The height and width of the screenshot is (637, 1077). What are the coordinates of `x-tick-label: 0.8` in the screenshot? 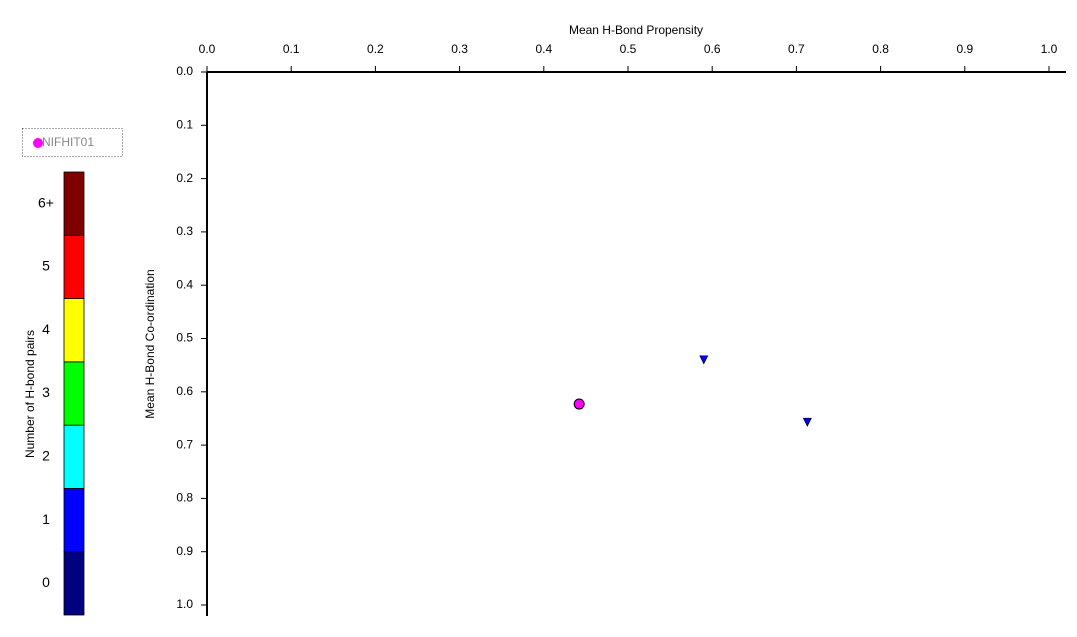 It's located at (880, 49).